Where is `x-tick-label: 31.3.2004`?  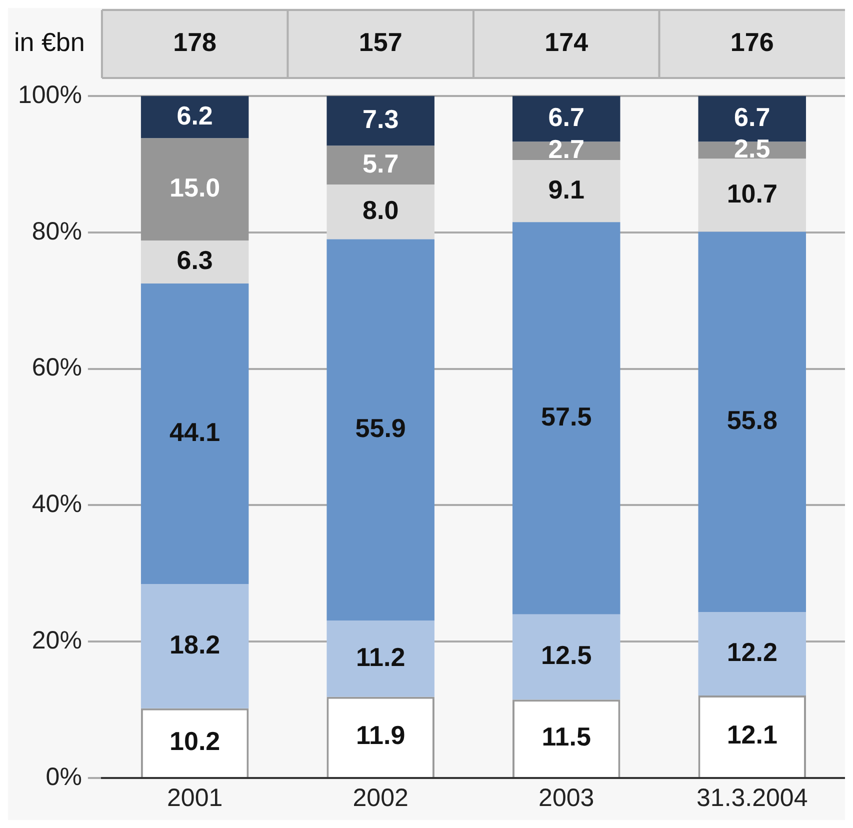 x-tick-label: 31.3.2004 is located at coordinates (752, 798).